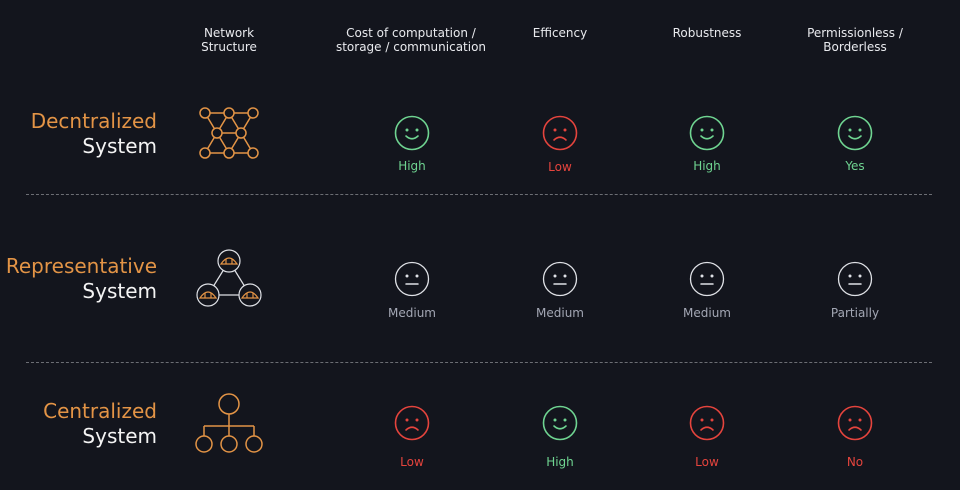 The image size is (960, 490). Describe the element at coordinates (100, 411) in the screenshot. I see `row-title-accent: Centralized` at that location.